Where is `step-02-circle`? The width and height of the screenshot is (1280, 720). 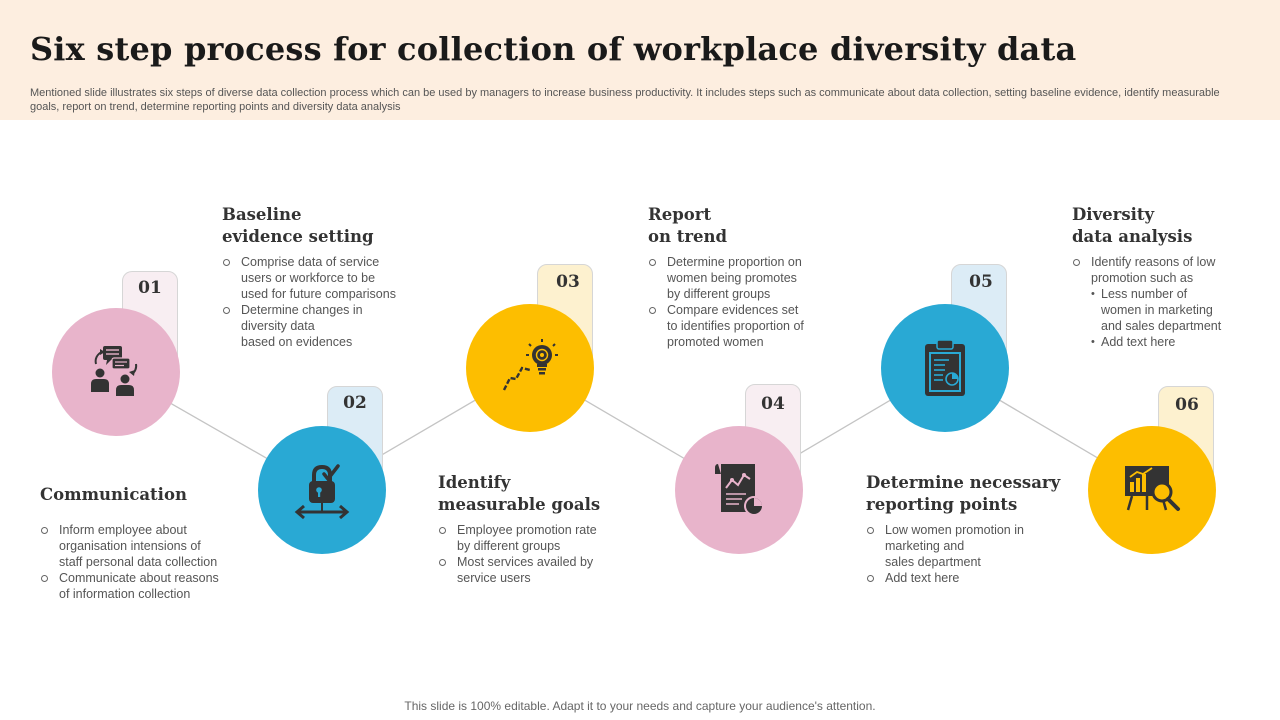
step-02-circle is located at coordinates (322, 490).